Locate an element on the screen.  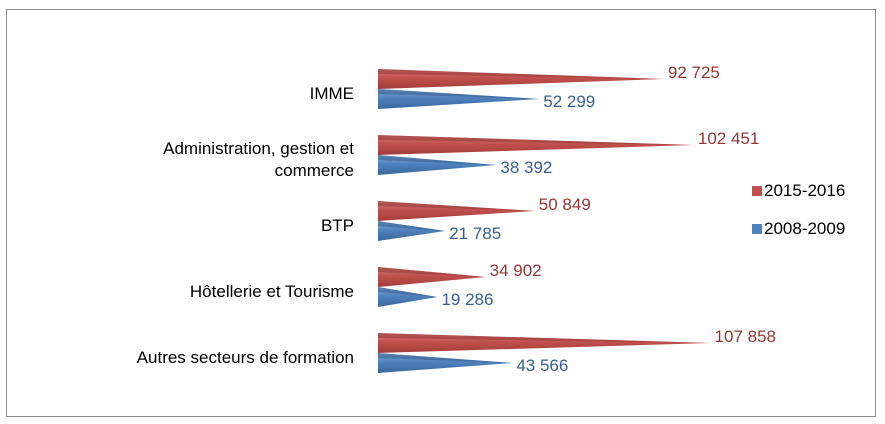
legend-label-2008-2009: 2008-2009 is located at coordinates (804, 228).